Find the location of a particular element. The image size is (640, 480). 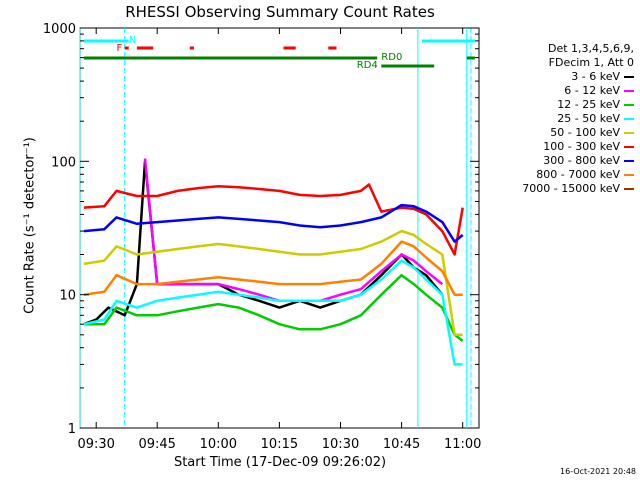

legend-item: 3 - 6 keV is located at coordinates (558, 77).